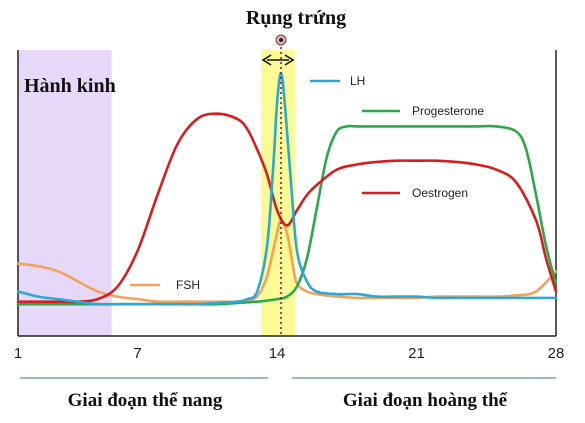  Describe the element at coordinates (188, 285) in the screenshot. I see `legend-label-fsh: FSH` at that location.